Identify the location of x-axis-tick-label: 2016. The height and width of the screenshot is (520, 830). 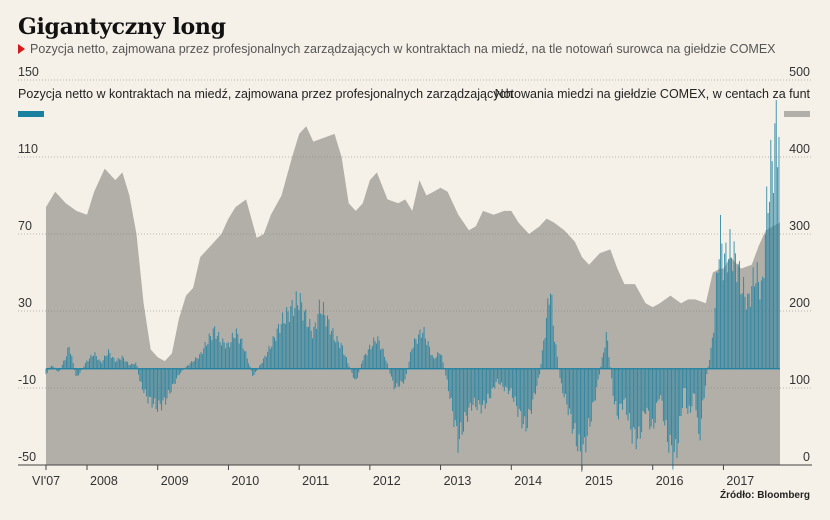
(670, 481).